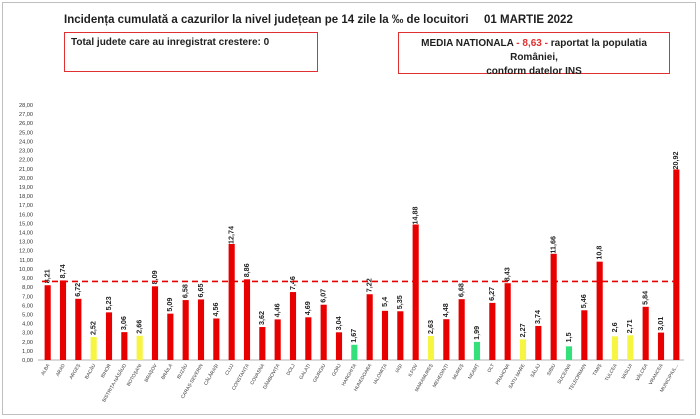 This screenshot has width=700, height=419. I want to click on y-tick-label: 10,00, so click(26, 270).